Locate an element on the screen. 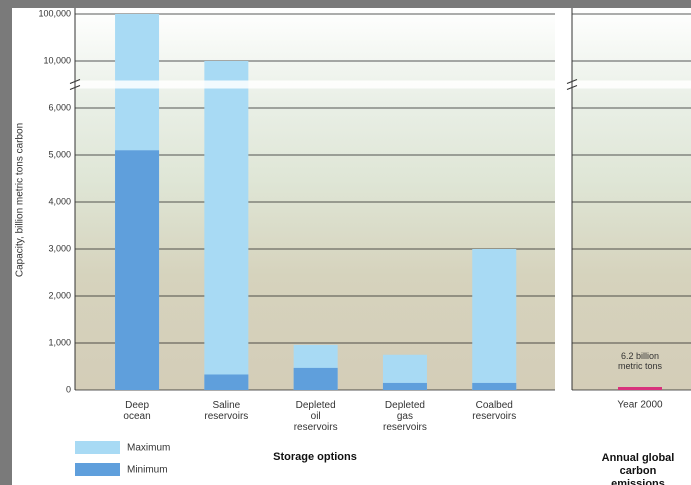 This screenshot has width=691, height=485. x-tick-label: Depleted oil reservoirs is located at coordinates (316, 416).